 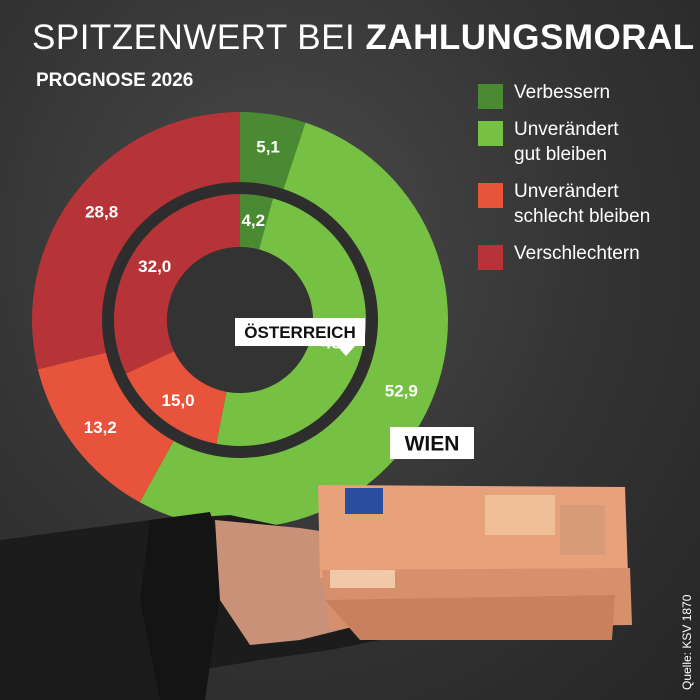 I want to click on legend-item-unveraendert-gut: Unverändert gut bleiben, so click(x=588, y=142).